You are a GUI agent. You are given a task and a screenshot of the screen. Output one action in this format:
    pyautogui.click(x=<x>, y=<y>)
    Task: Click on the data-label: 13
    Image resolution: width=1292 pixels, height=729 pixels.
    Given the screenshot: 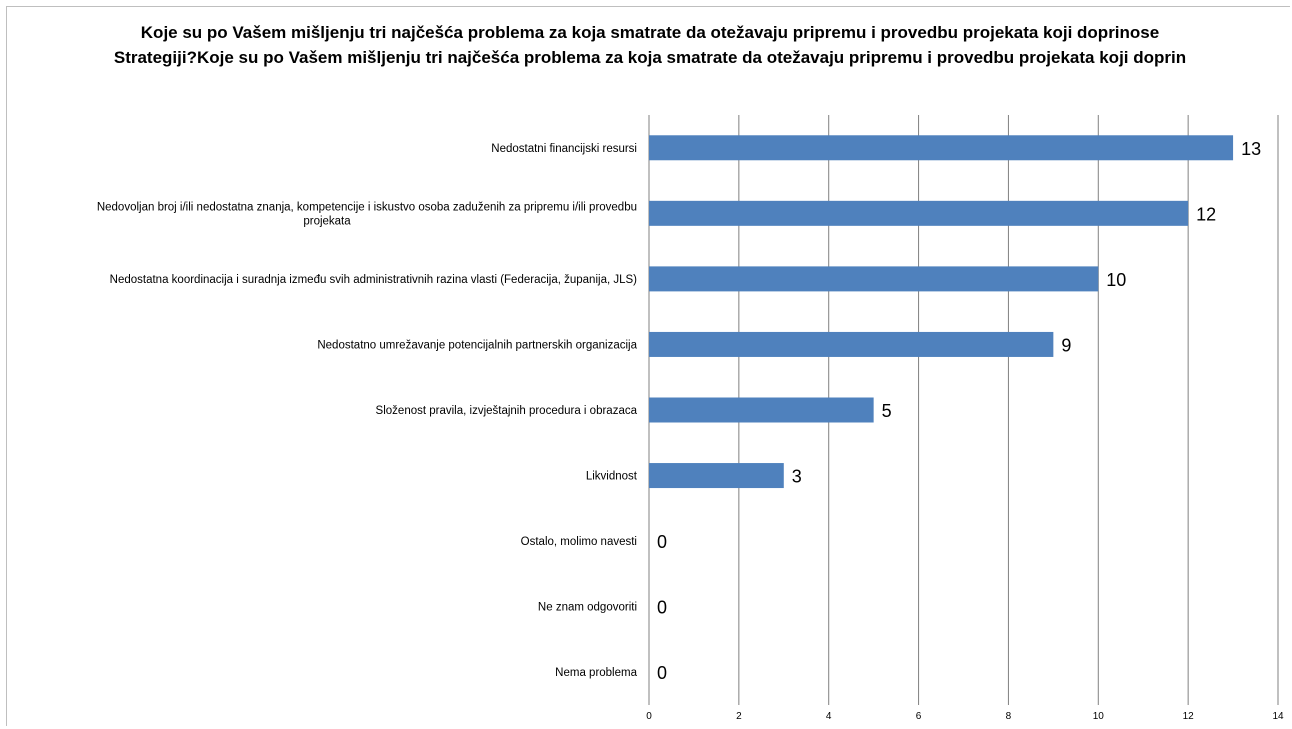 What is the action you would take?
    pyautogui.click(x=1251, y=149)
    